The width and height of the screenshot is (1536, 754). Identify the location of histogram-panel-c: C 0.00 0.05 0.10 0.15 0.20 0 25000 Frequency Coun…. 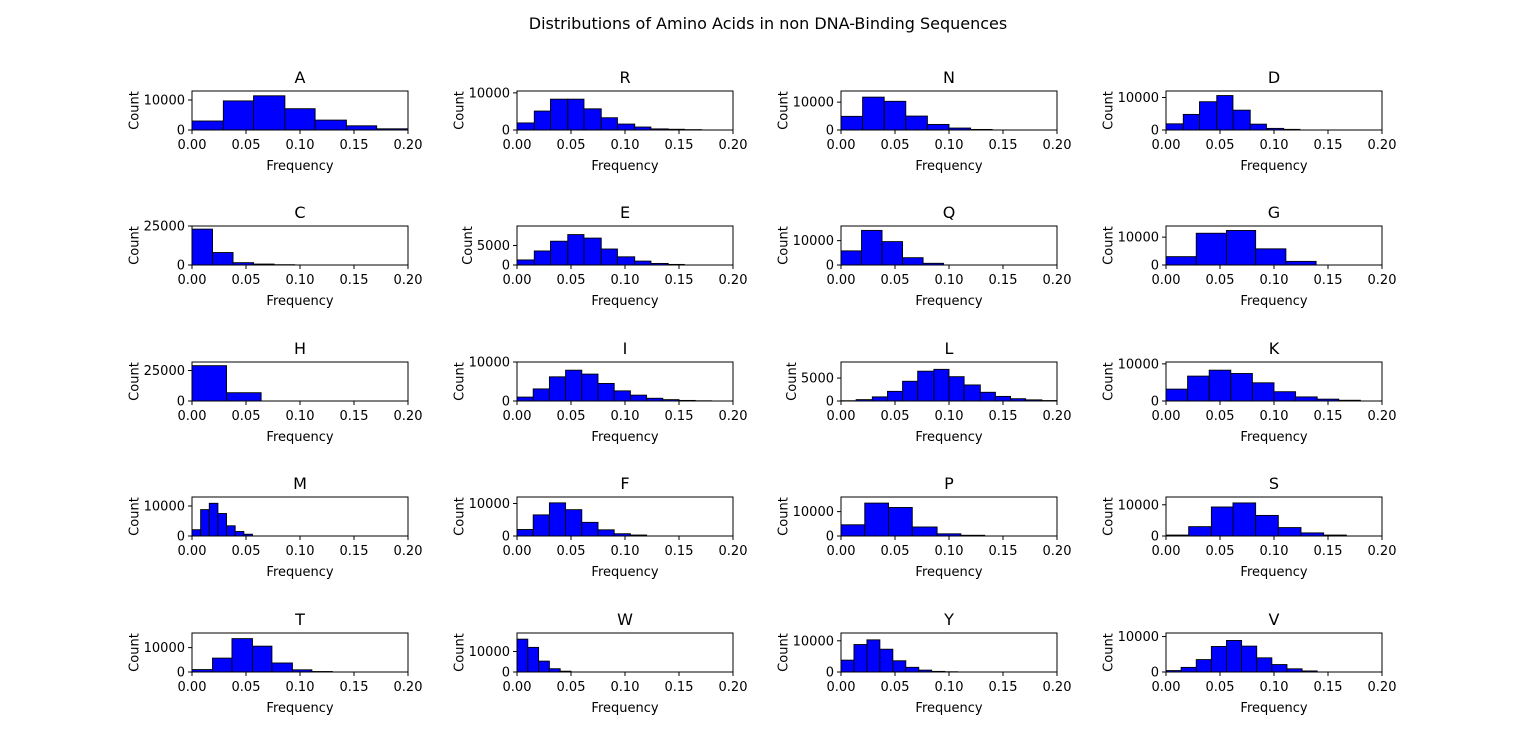
(275, 256).